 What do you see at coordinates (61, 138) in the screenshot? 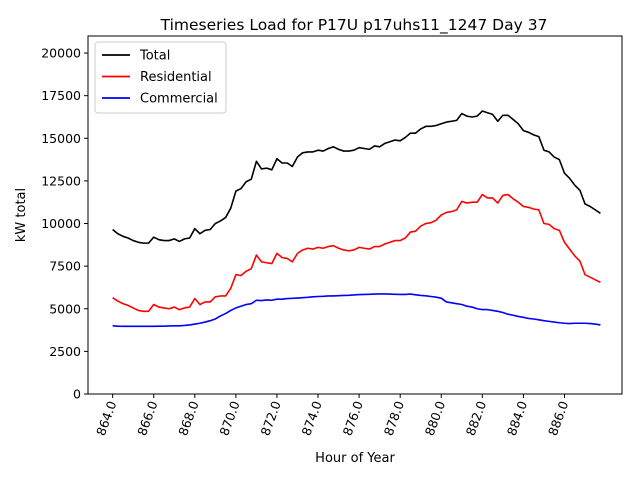
I see `y-tick-label: 15000` at bounding box center [61, 138].